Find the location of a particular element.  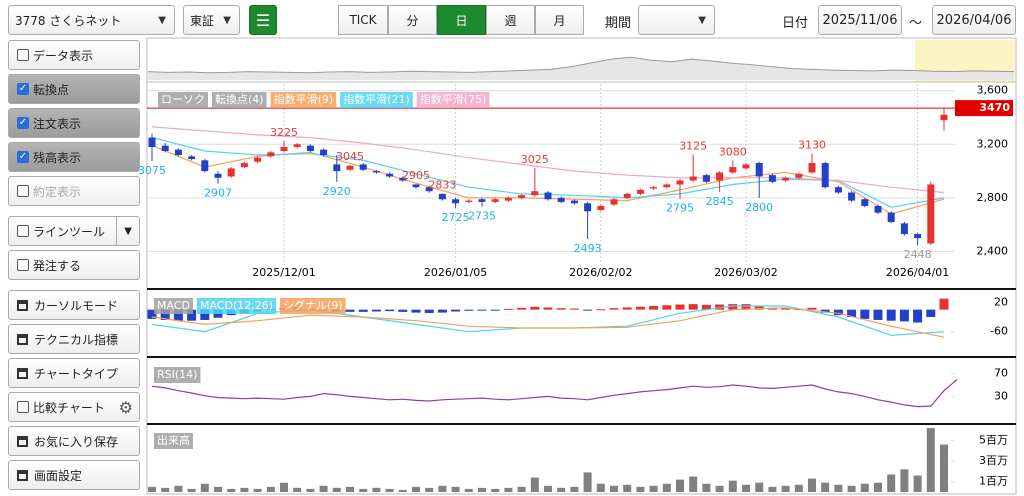

x-tick-label: 2026/03/02 is located at coordinates (745, 272).